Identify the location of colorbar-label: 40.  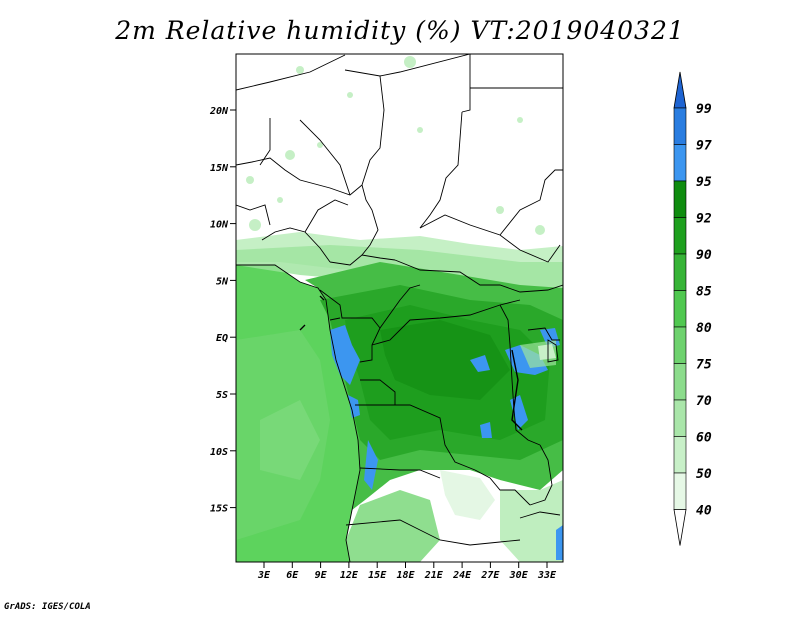
(704, 511).